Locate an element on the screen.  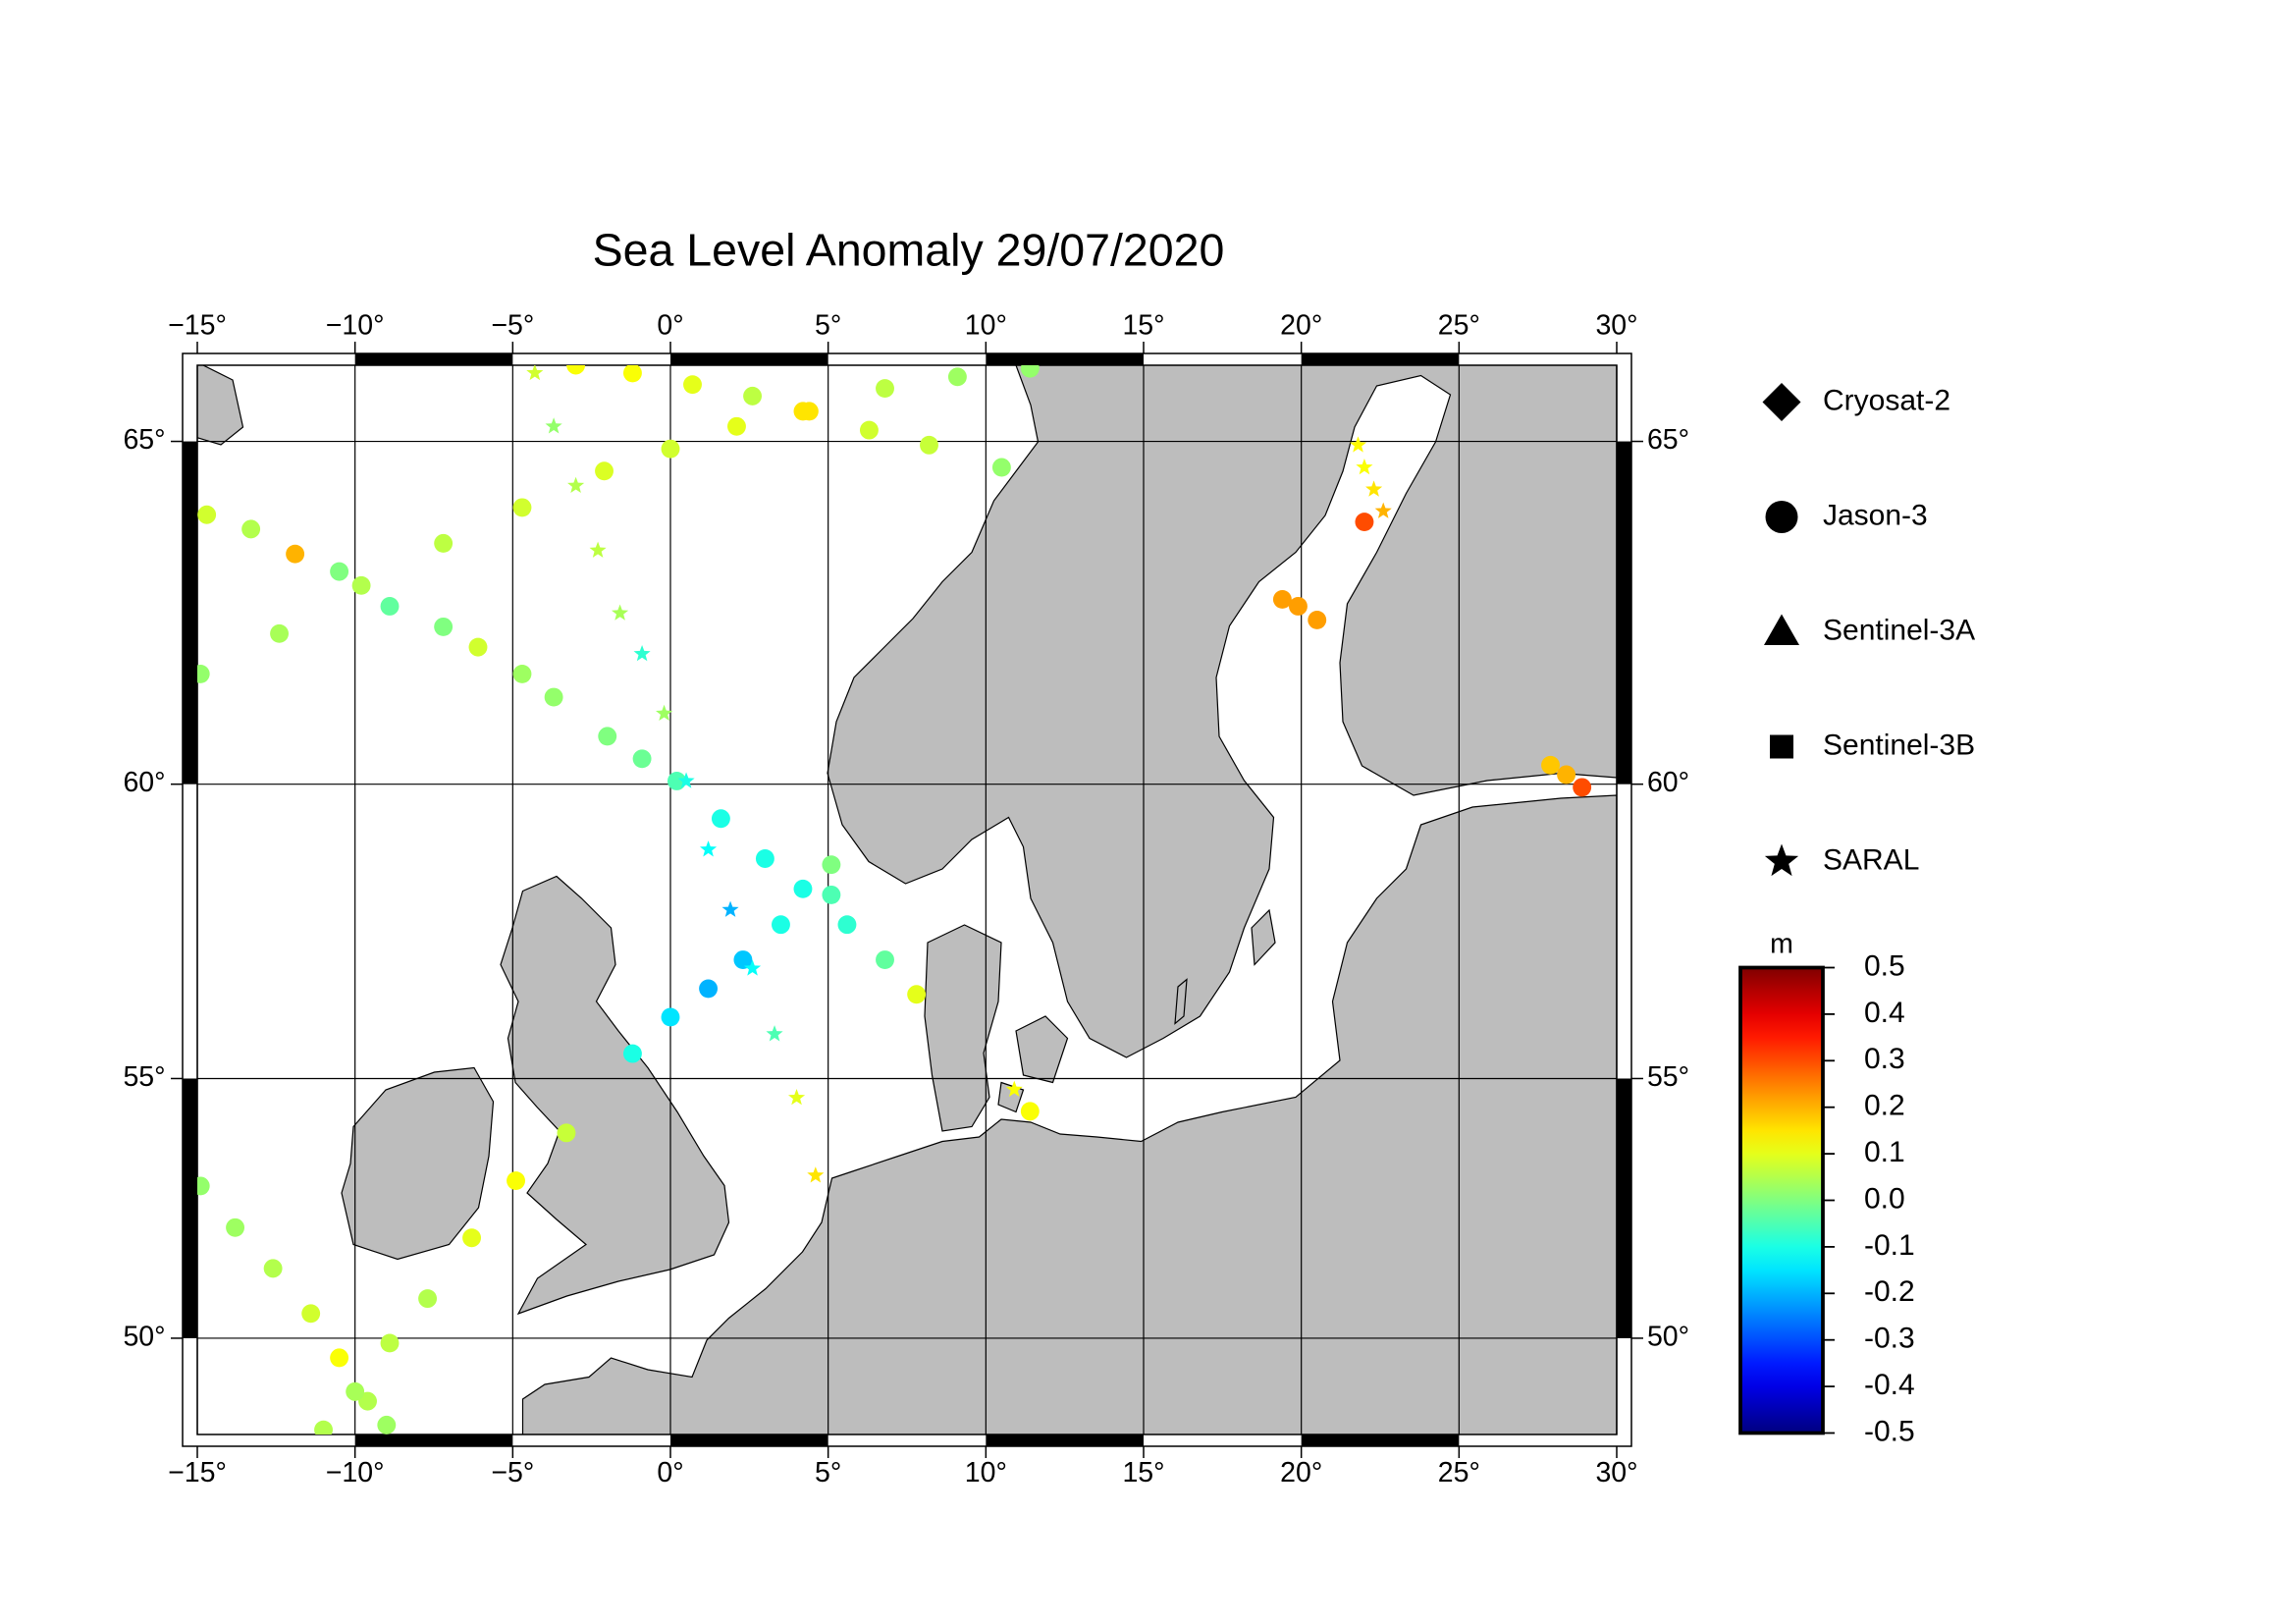
y-tick-label: 60° is located at coordinates (1668, 782).